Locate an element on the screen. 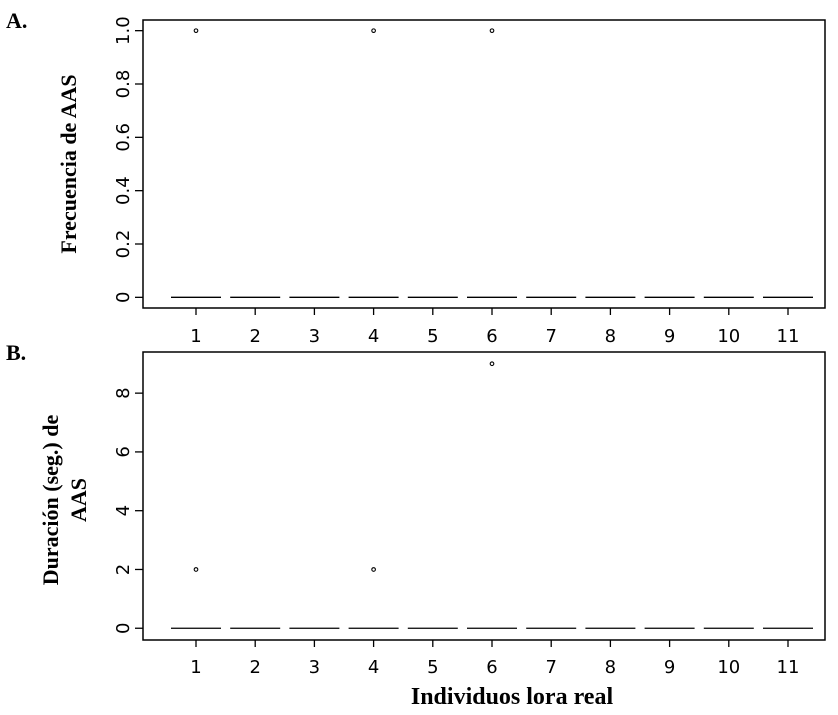  panel-b-y-axis-label-line-2: AAS is located at coordinates (78, 500).